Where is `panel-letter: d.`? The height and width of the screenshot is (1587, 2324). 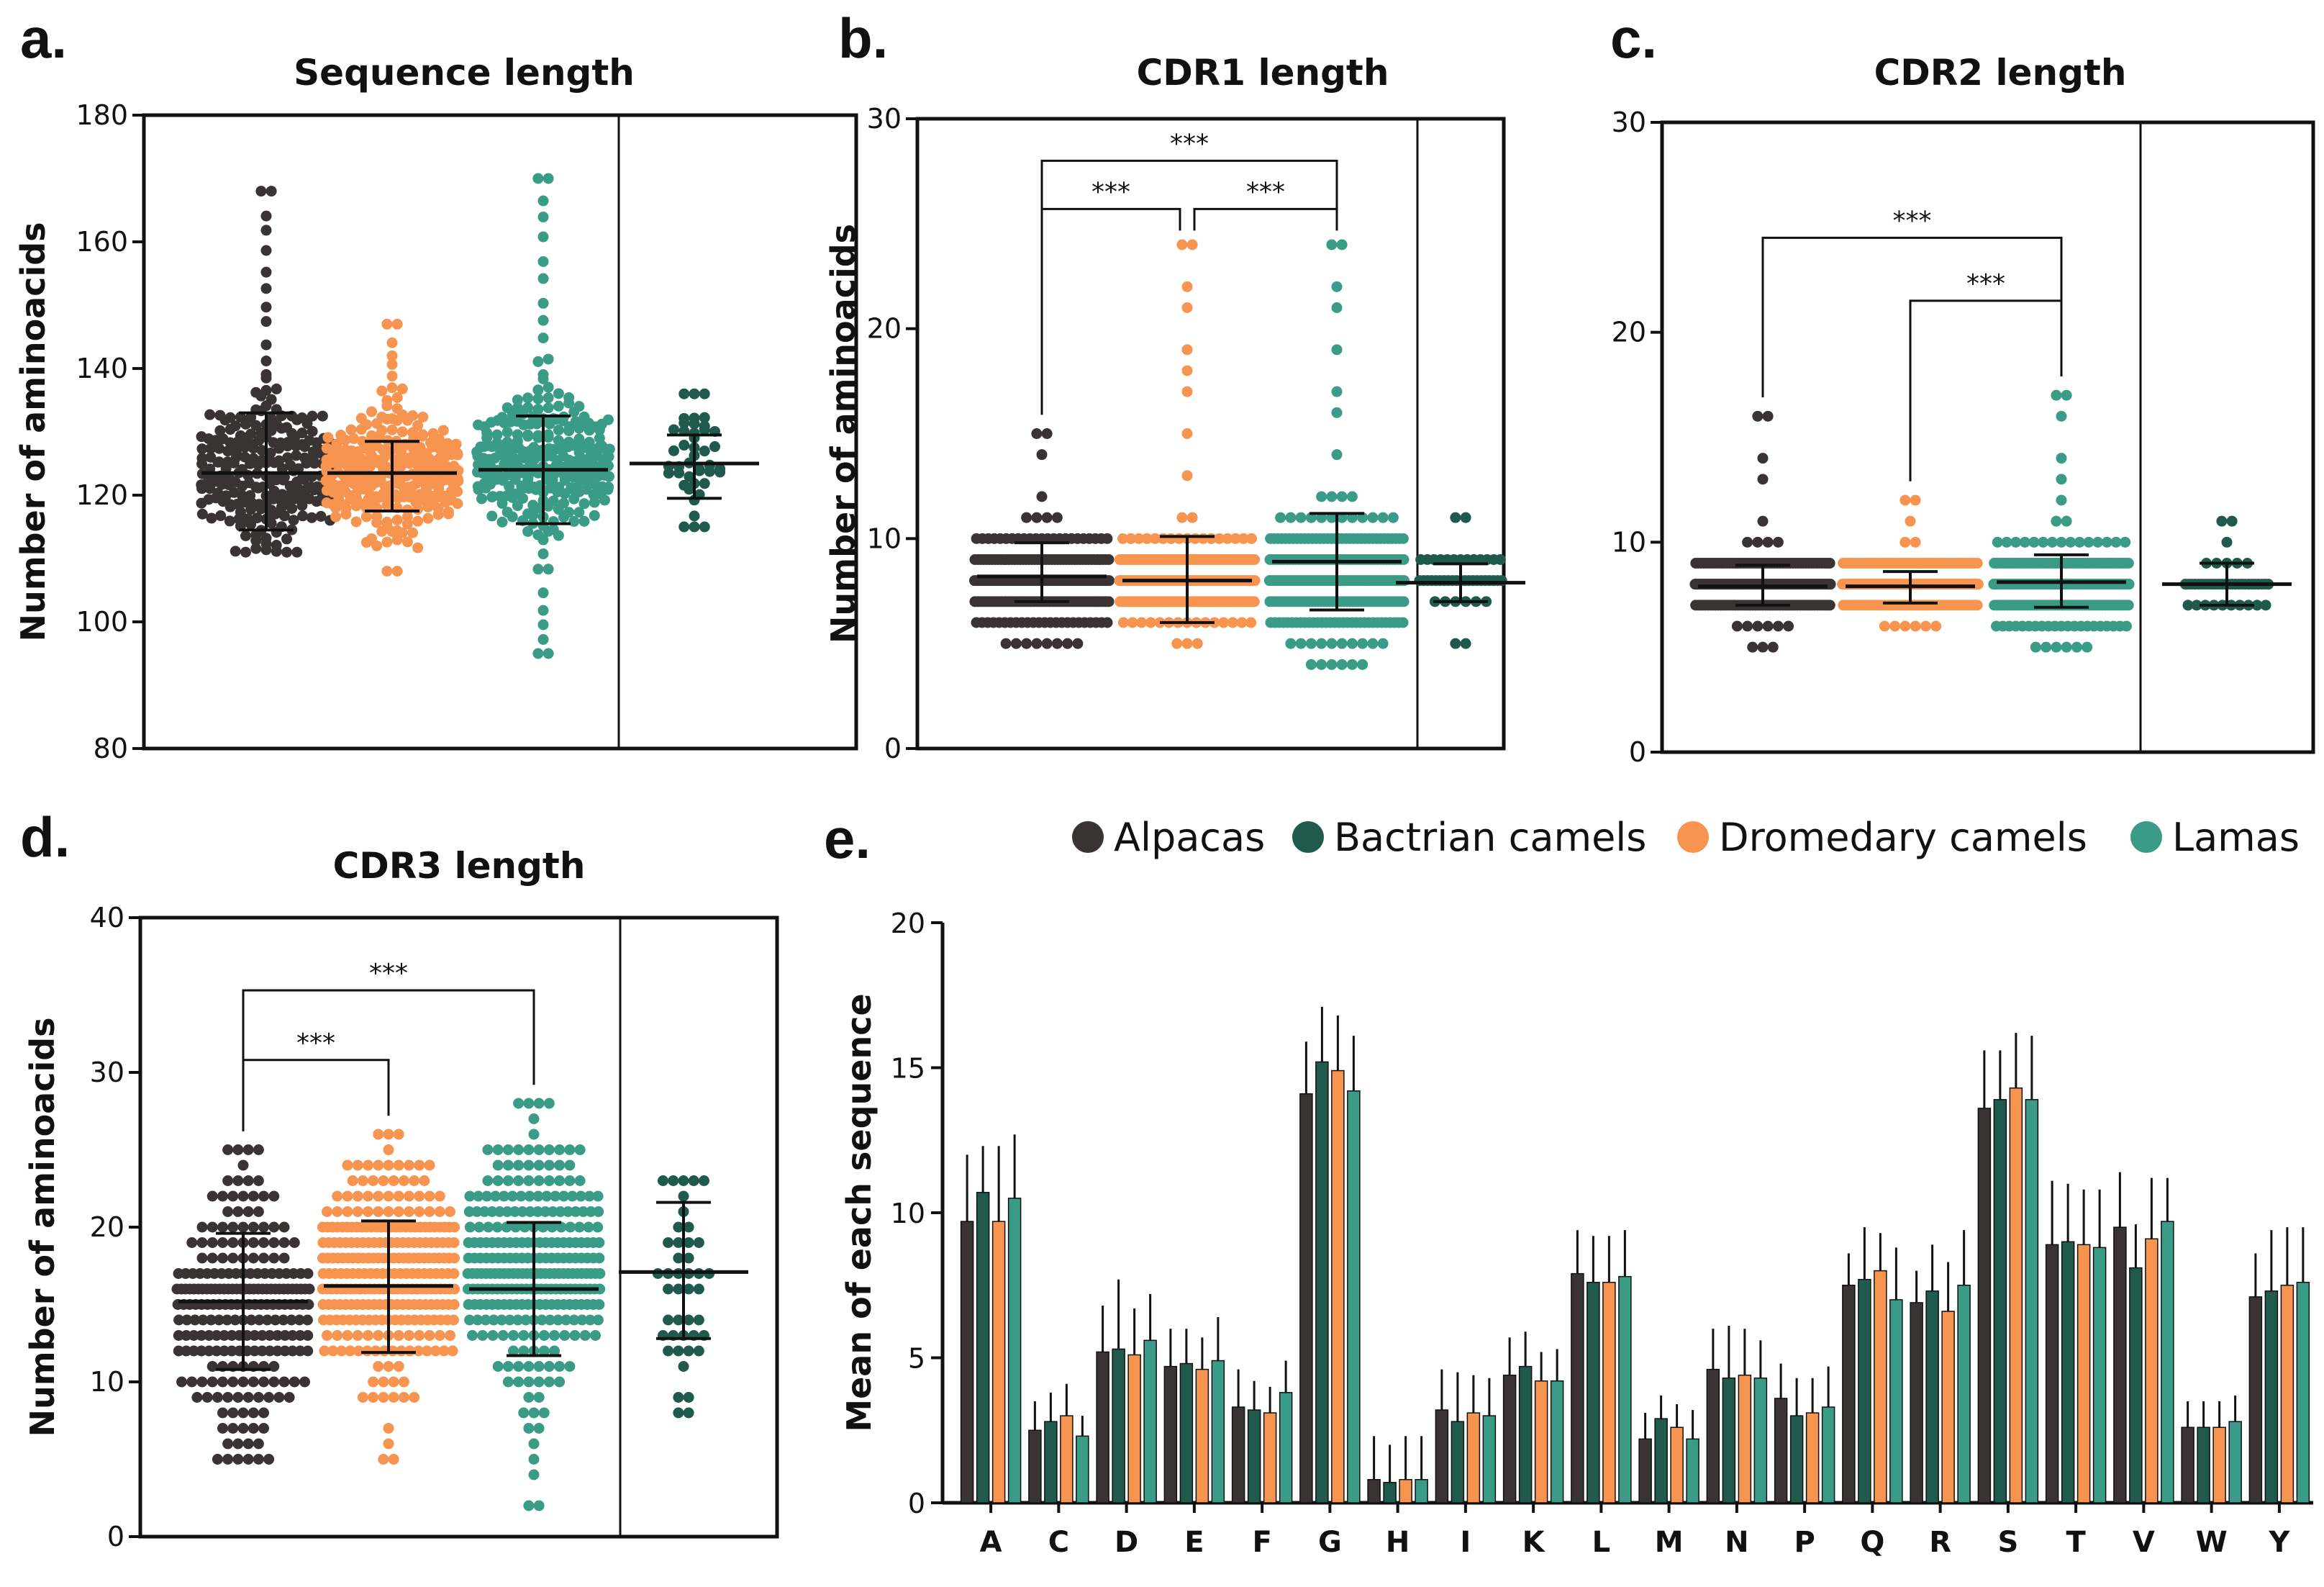 panel-letter: d. is located at coordinates (45, 837).